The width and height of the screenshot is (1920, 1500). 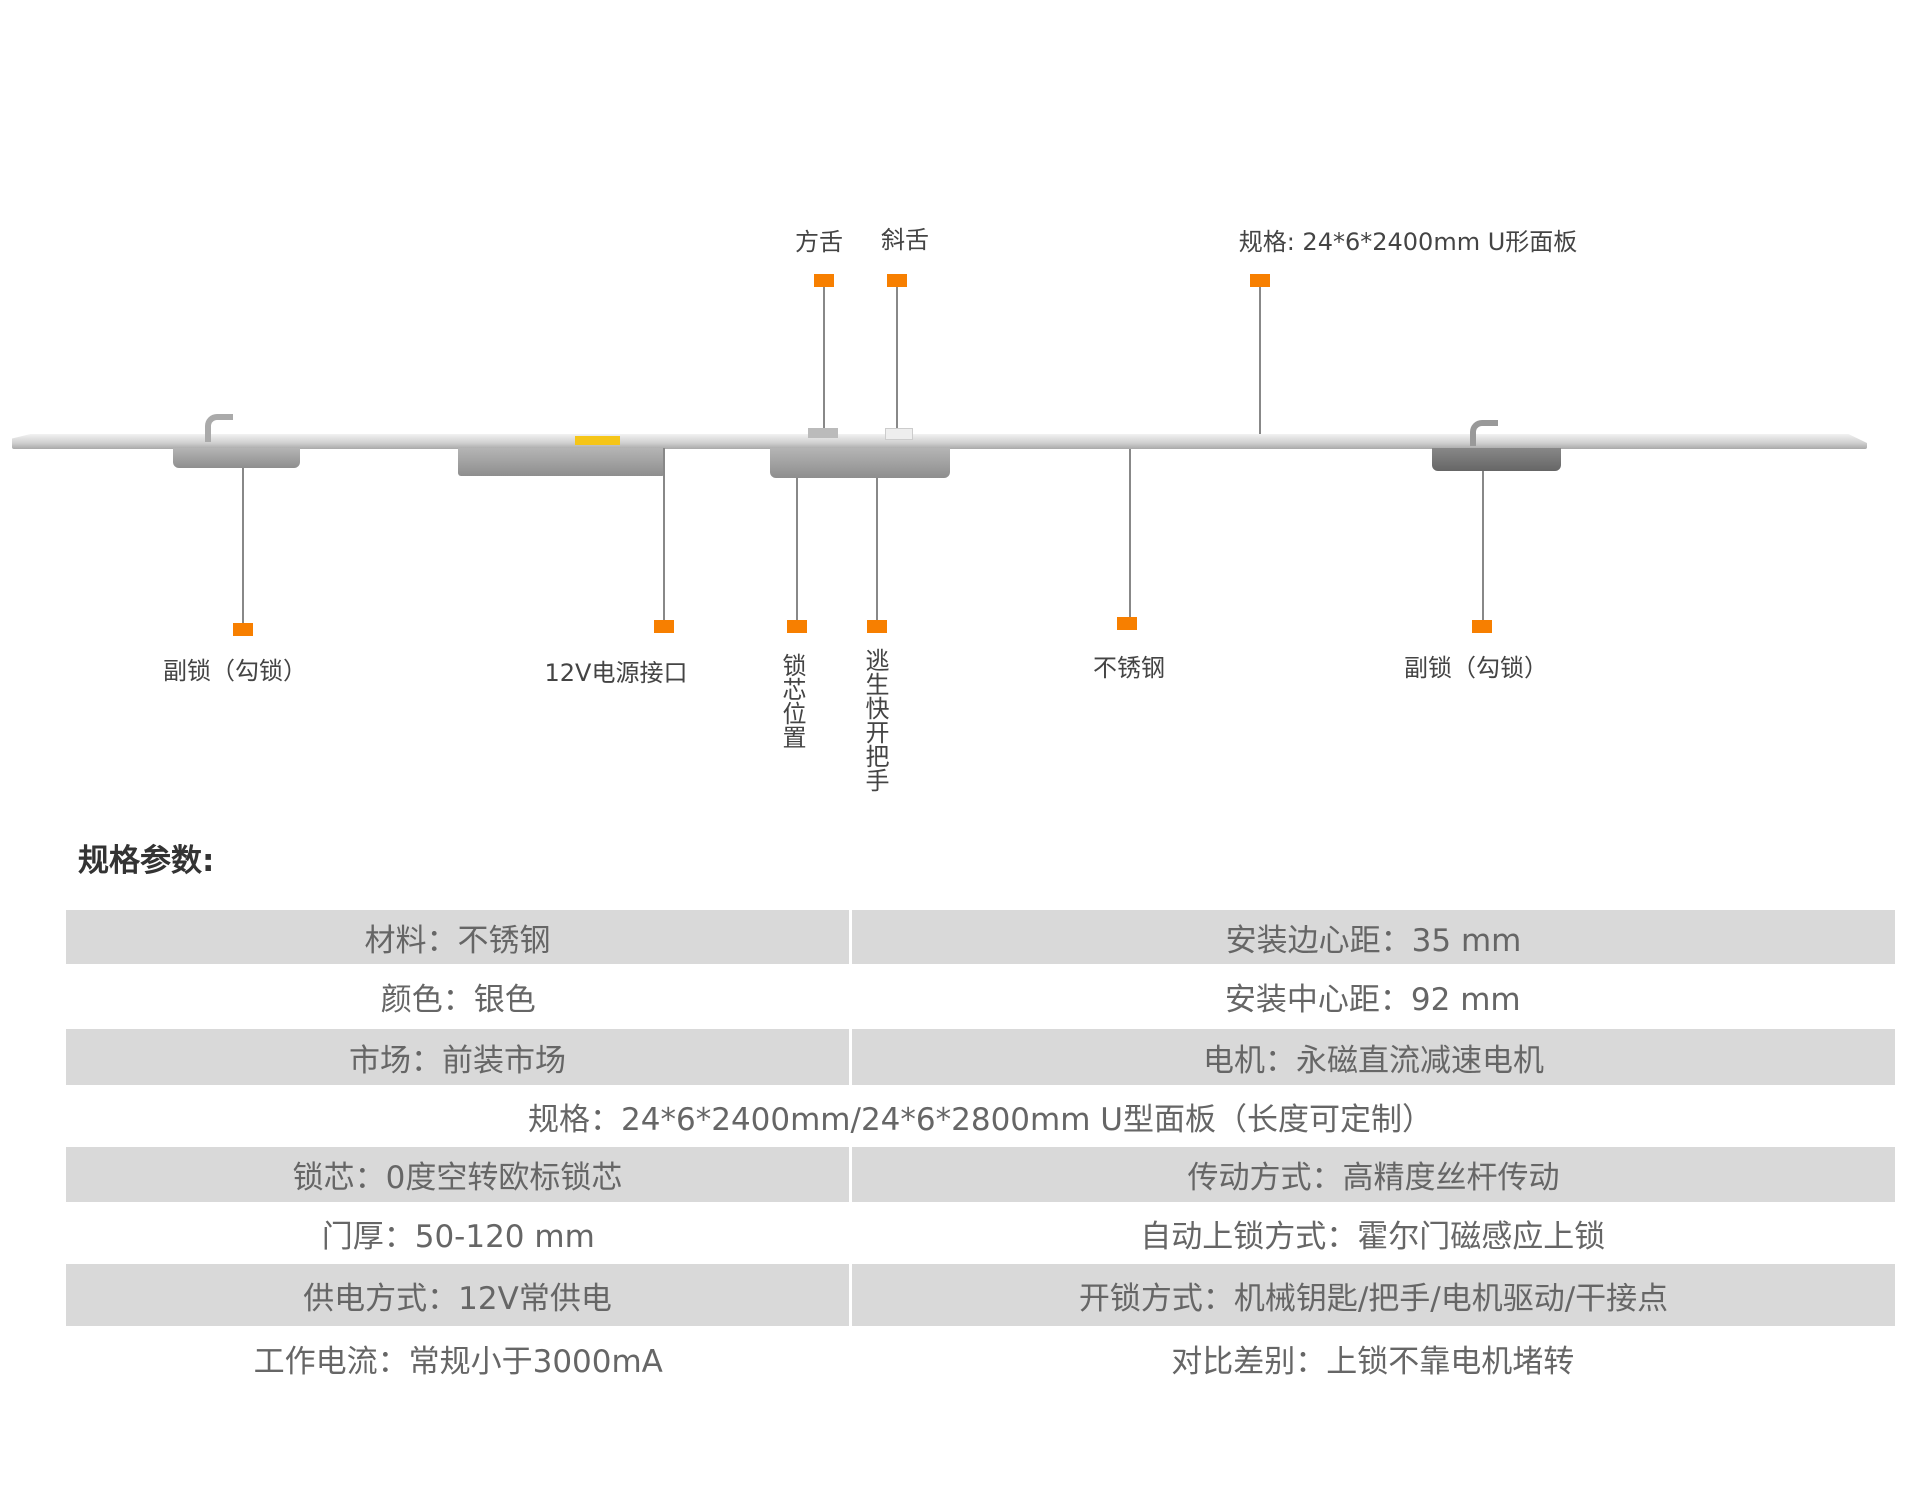 What do you see at coordinates (219, 428) in the screenshot?
I see `hook-left` at bounding box center [219, 428].